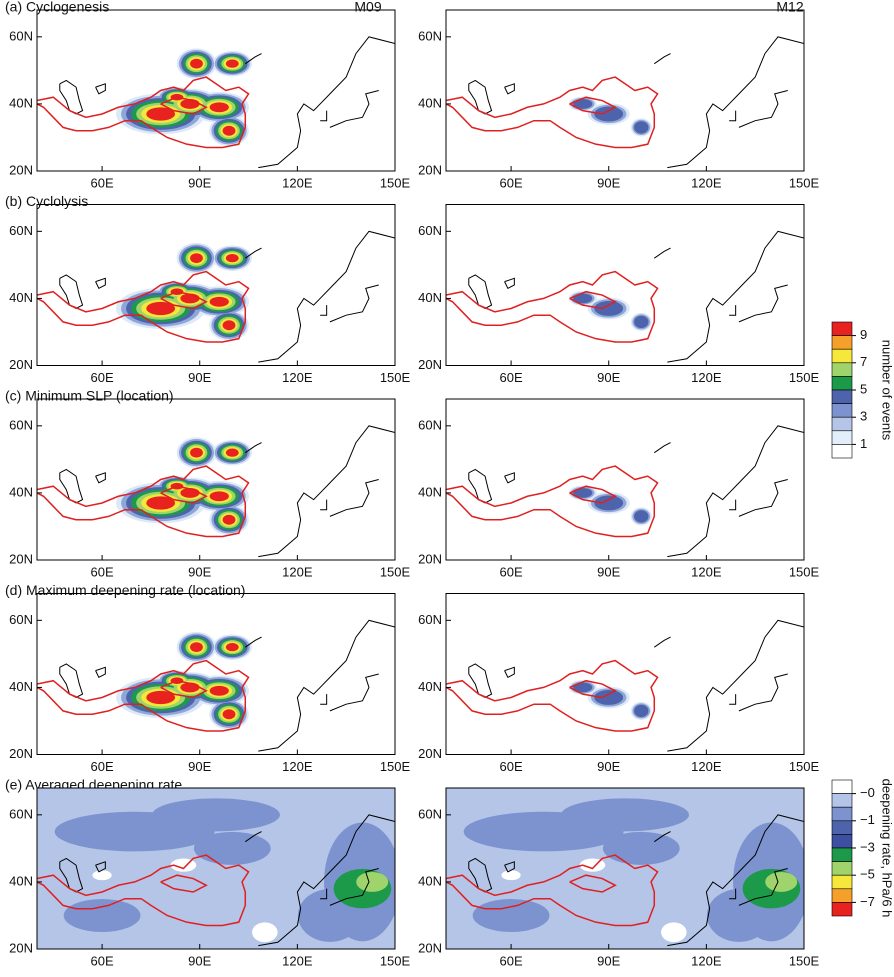 This screenshot has height=977, width=894. What do you see at coordinates (863, 443) in the screenshot?
I see `colorbar-tick-label: 1` at bounding box center [863, 443].